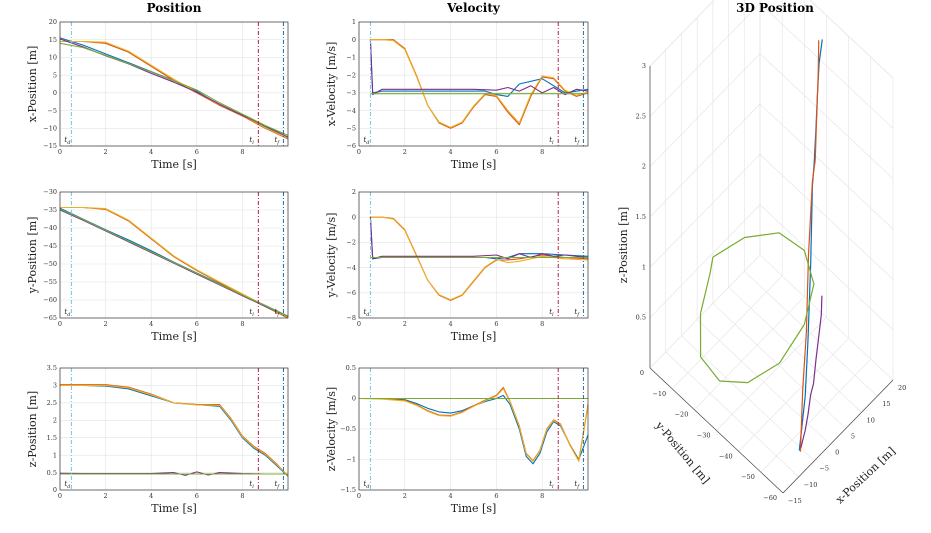  Describe the element at coordinates (770, 498) in the screenshot. I see `y-tick-label: −60` at that location.